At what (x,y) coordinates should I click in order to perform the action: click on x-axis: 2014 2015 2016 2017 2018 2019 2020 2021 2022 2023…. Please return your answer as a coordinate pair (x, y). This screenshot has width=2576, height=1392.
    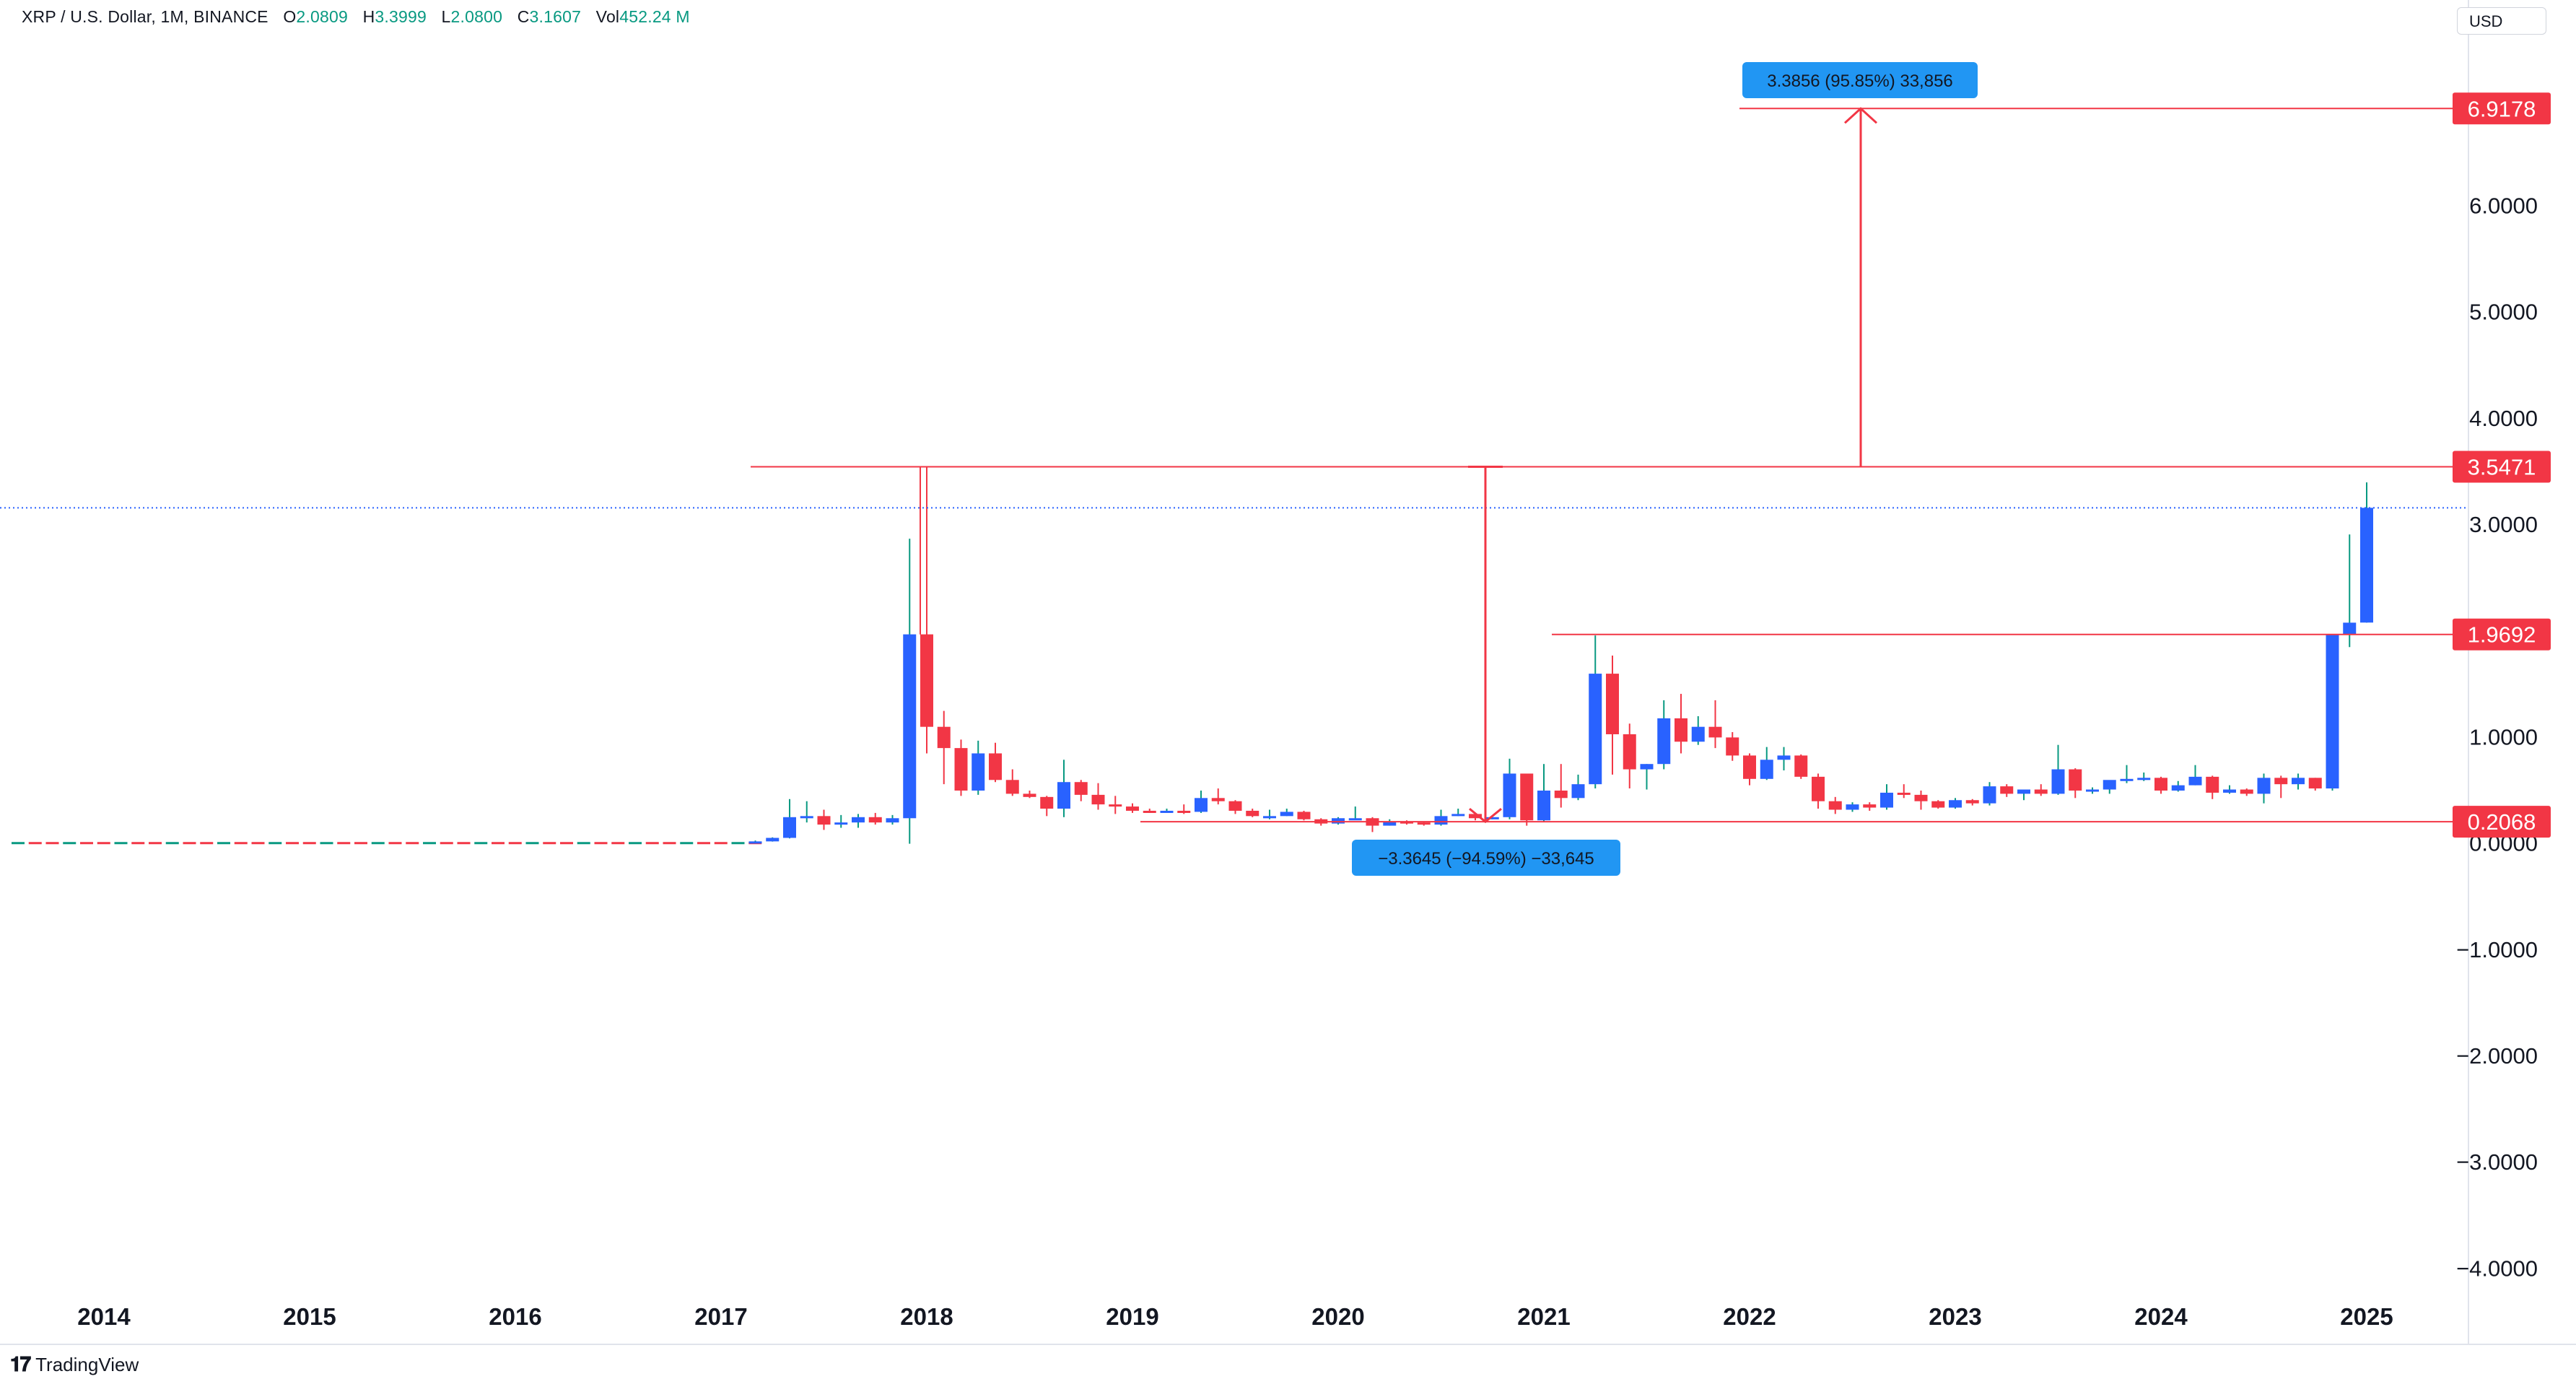
    Looking at the image, I should click on (1235, 1316).